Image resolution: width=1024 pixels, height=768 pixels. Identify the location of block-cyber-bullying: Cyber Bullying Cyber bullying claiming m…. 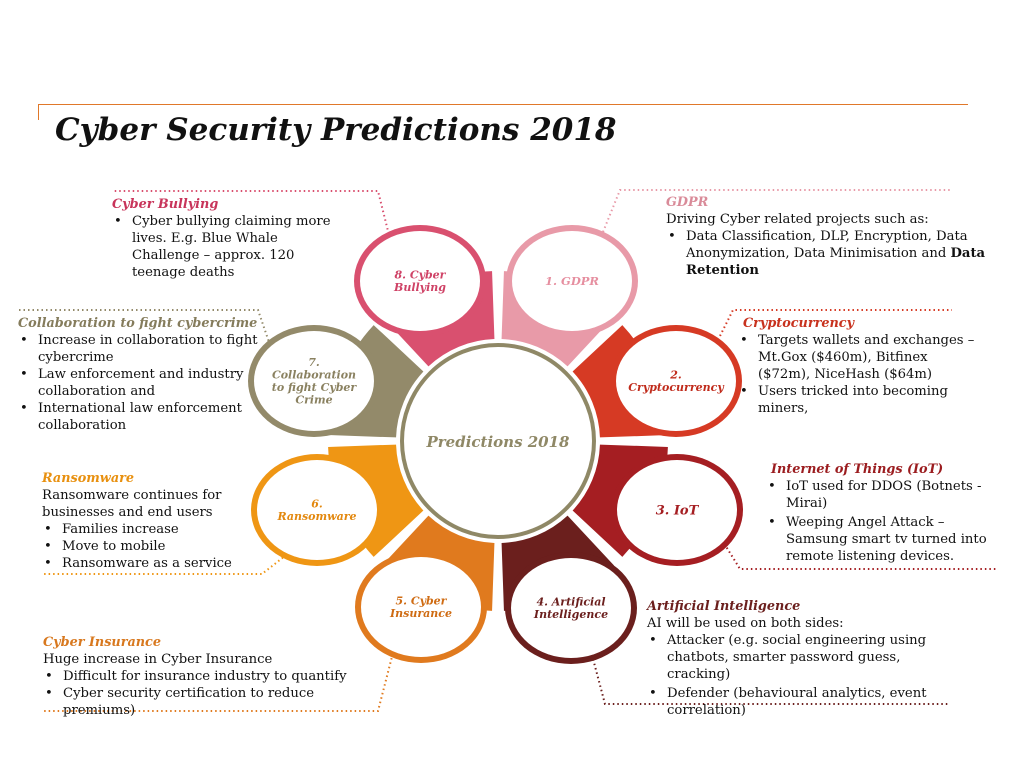
(229, 238).